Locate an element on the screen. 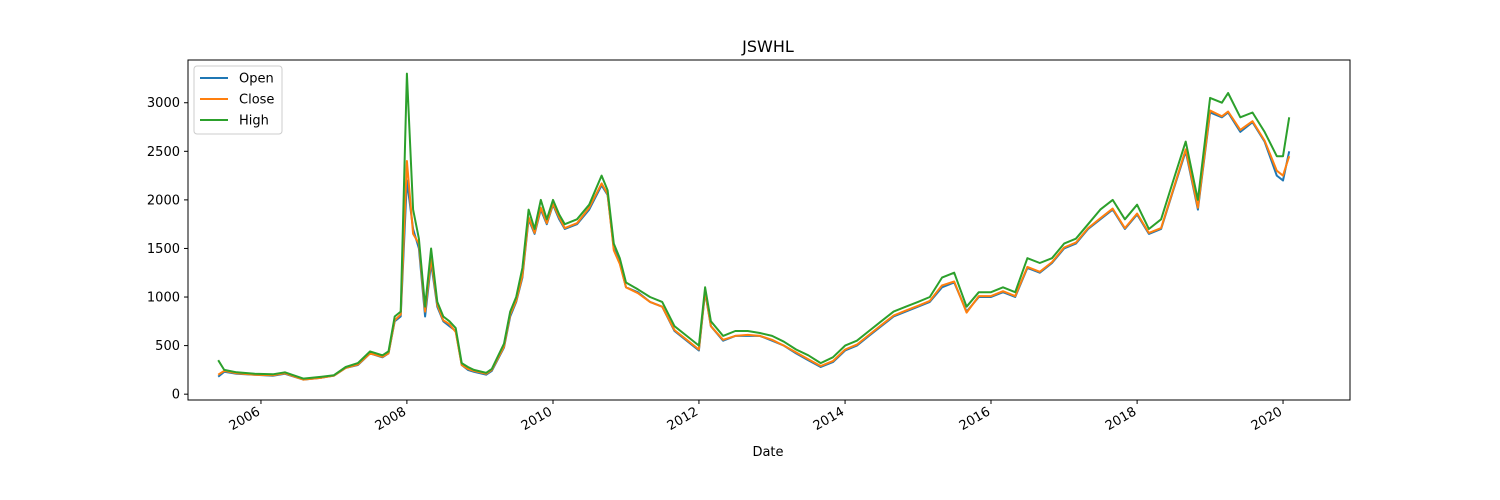 The width and height of the screenshot is (1500, 500). x-tick-label: 2008 is located at coordinates (391, 419).